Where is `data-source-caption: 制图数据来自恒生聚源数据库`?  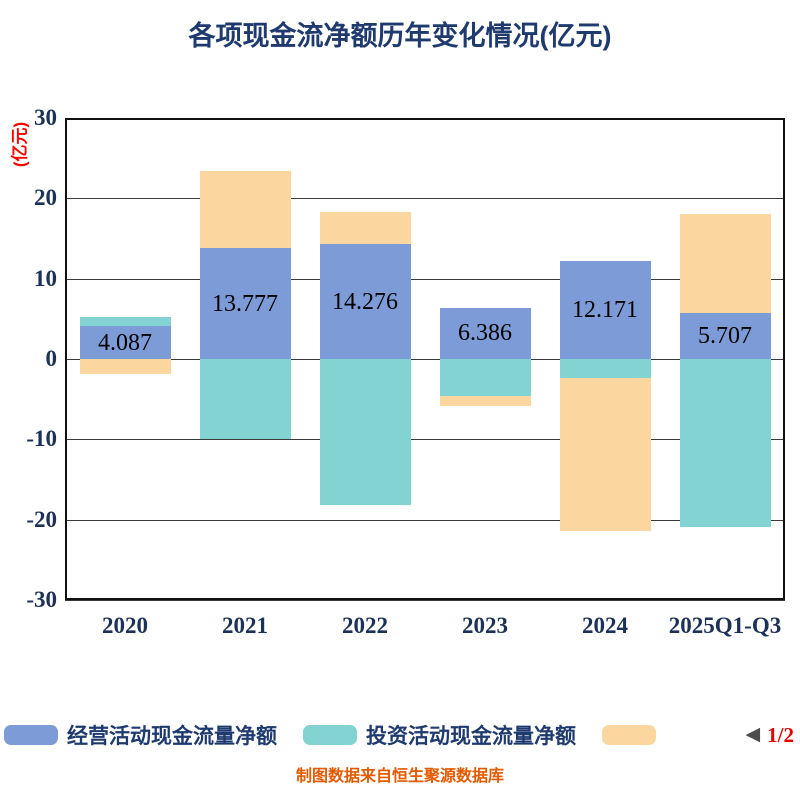 data-source-caption: 制图数据来自恒生聚源数据库 is located at coordinates (399, 776).